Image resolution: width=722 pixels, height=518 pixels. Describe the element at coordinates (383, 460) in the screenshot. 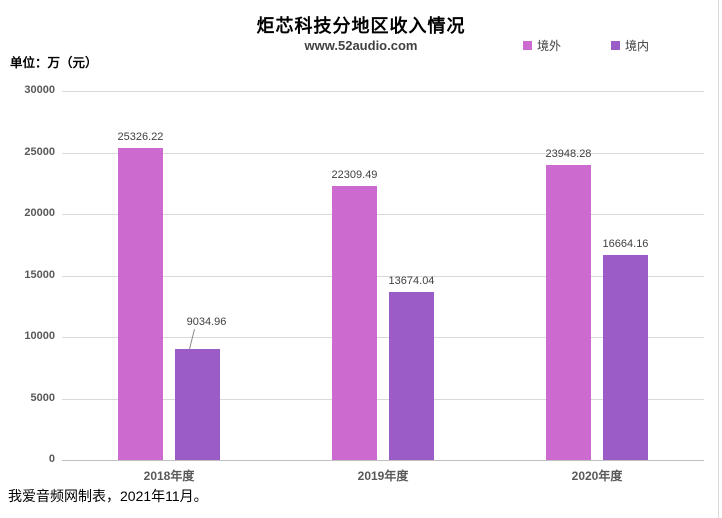

I see `x-axis-line` at that location.